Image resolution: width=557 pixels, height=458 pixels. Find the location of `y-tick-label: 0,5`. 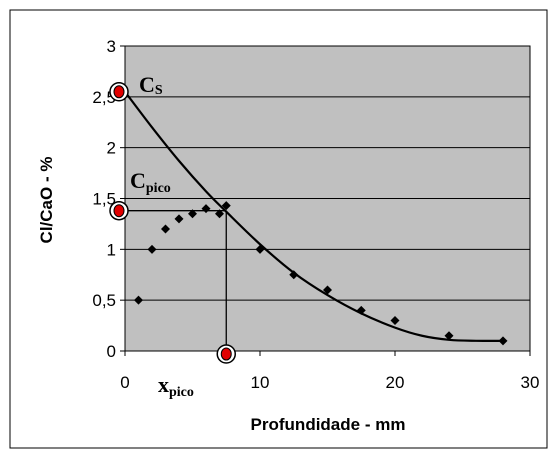

y-tick-label: 0,5 is located at coordinates (104, 300).